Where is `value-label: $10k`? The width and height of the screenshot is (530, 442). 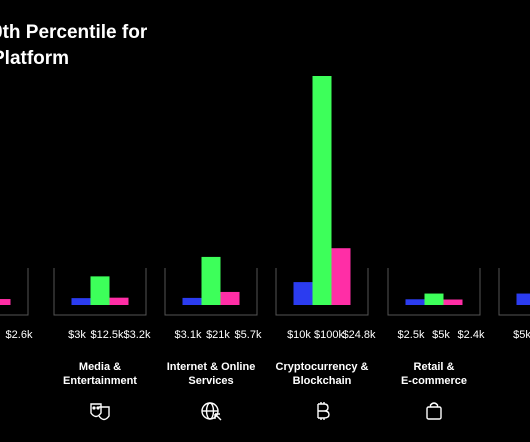 value-label: $10k is located at coordinates (299, 335).